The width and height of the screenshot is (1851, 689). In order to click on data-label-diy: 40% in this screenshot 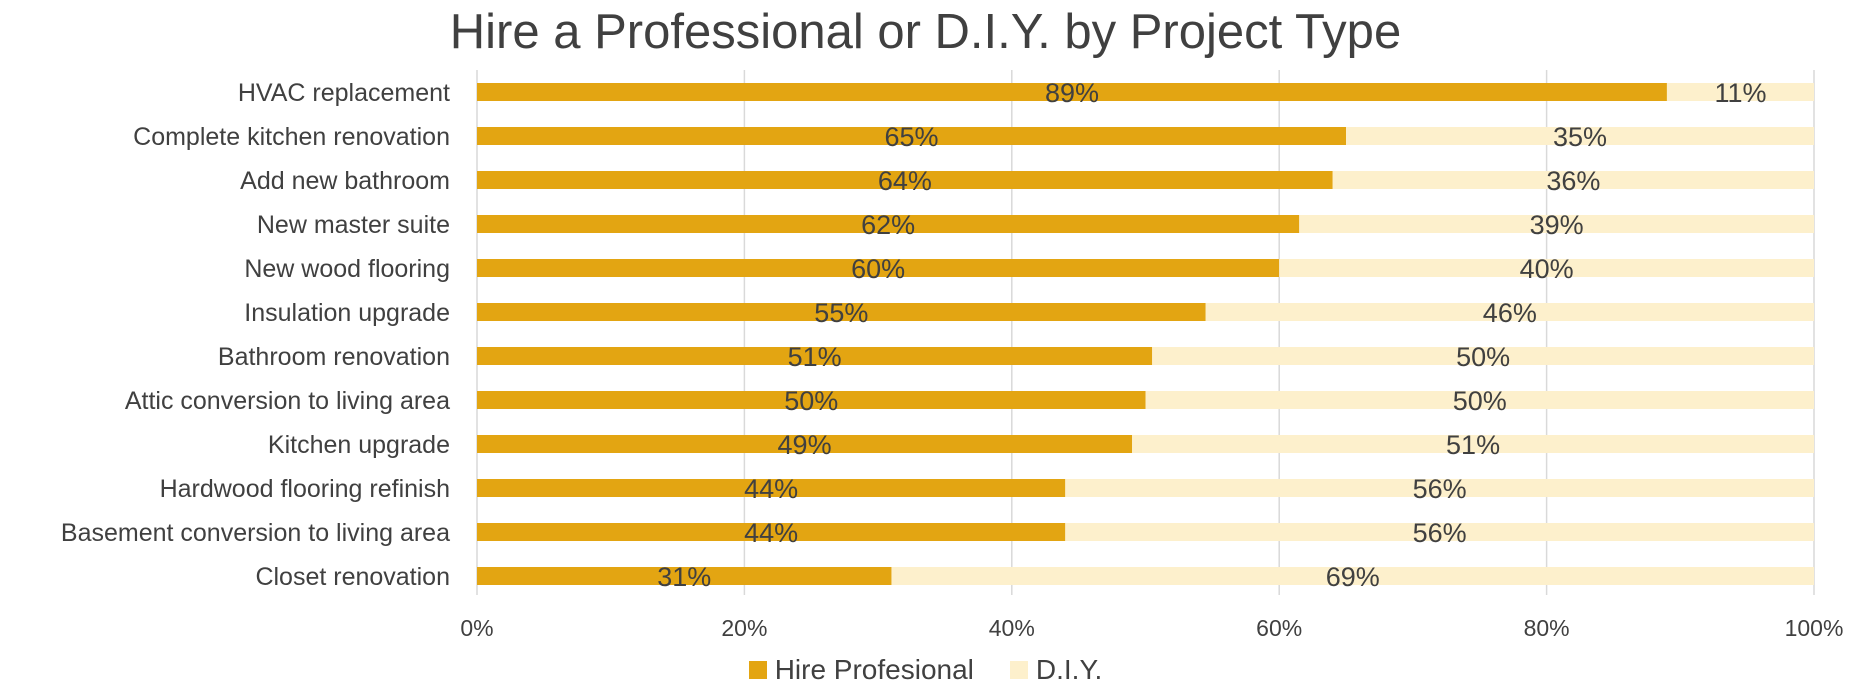, I will do `click(1547, 269)`.